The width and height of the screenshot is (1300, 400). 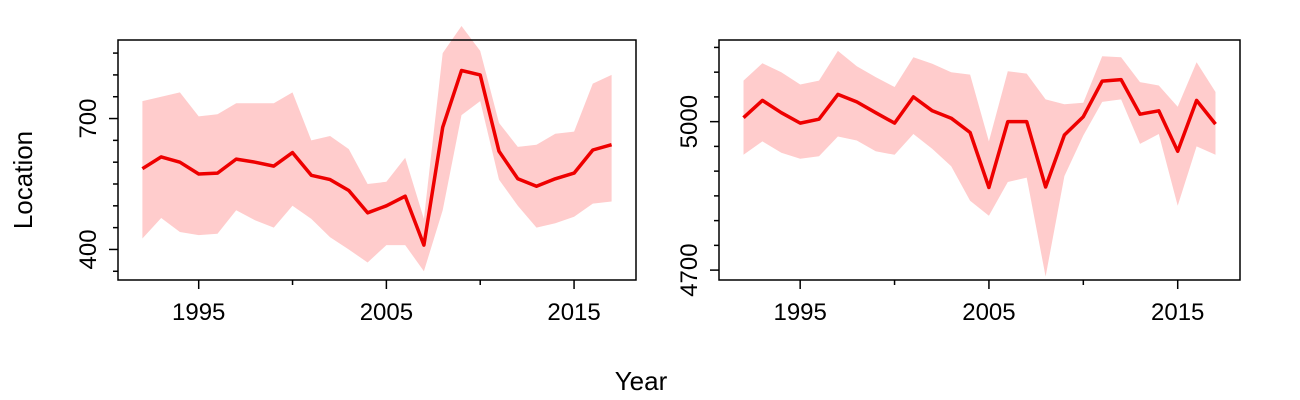 I want to click on y-tick-label: 700, so click(x=88, y=119).